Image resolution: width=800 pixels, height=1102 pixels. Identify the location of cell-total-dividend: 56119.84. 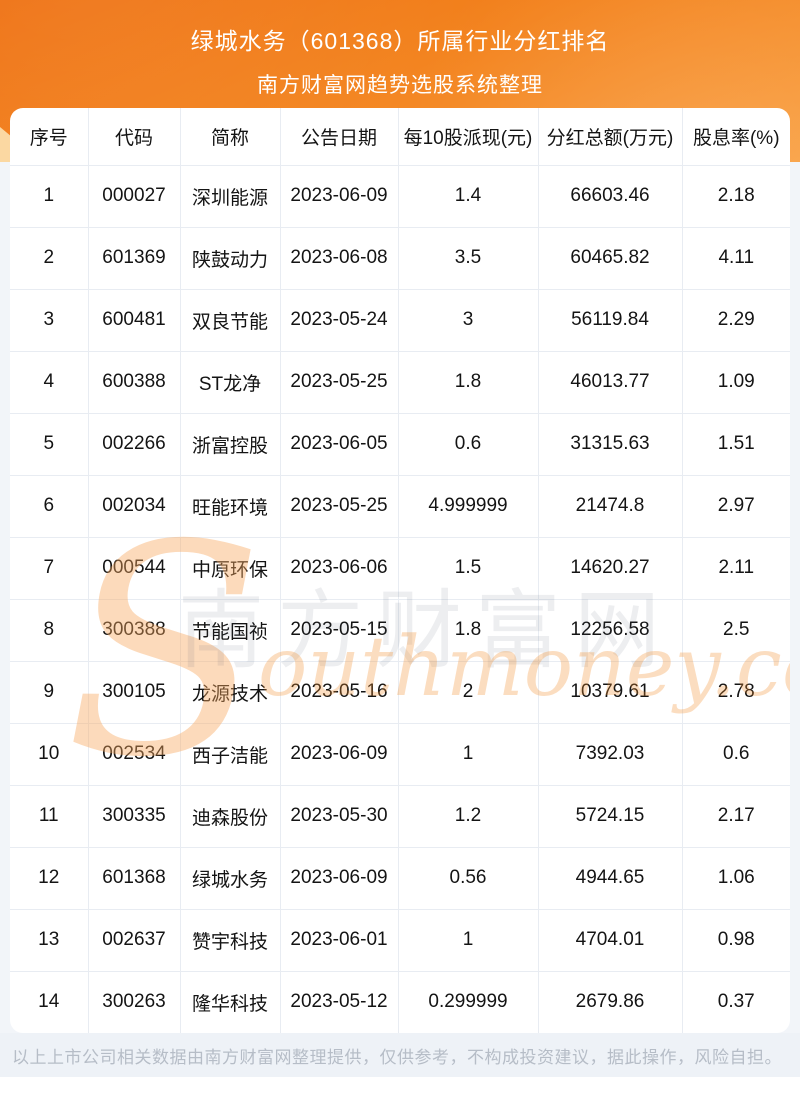
(610, 319).